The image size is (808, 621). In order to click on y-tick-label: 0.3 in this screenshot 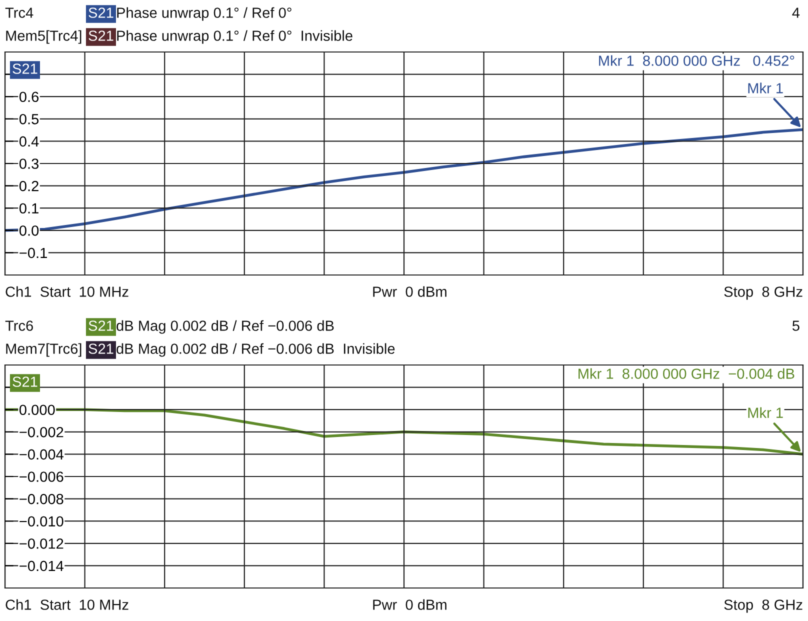, I will do `click(29, 163)`.